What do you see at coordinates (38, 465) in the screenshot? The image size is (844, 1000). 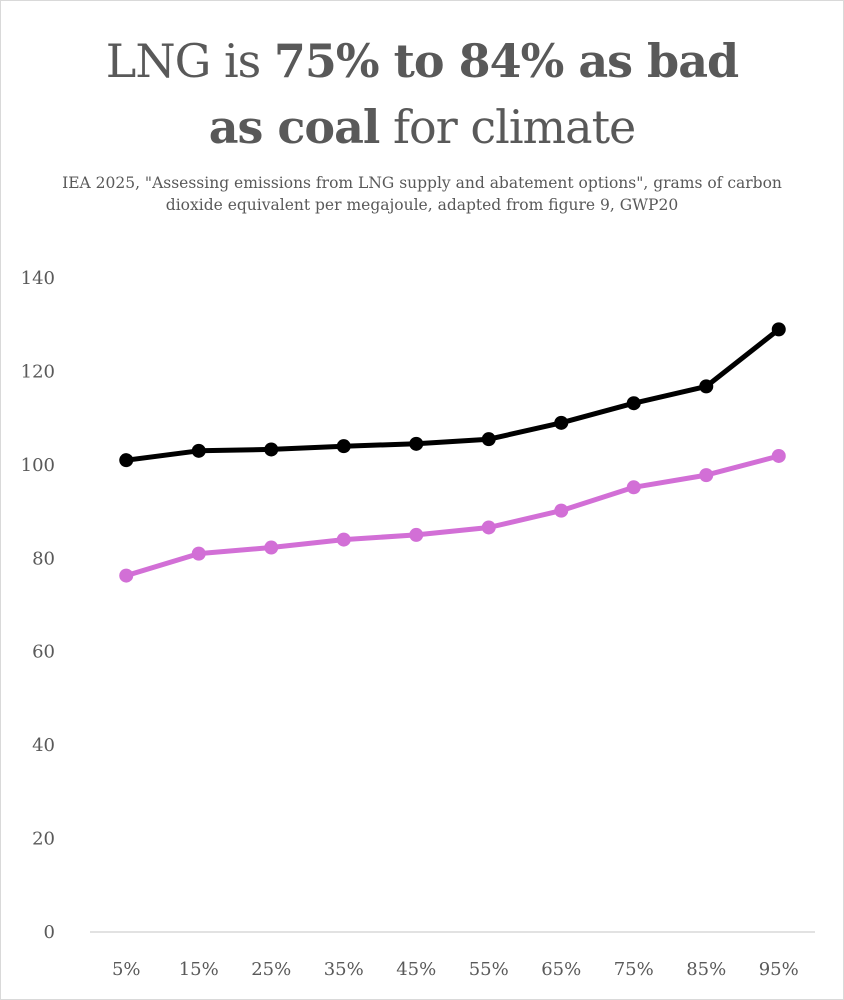 I see `y-tick-label: 100` at bounding box center [38, 465].